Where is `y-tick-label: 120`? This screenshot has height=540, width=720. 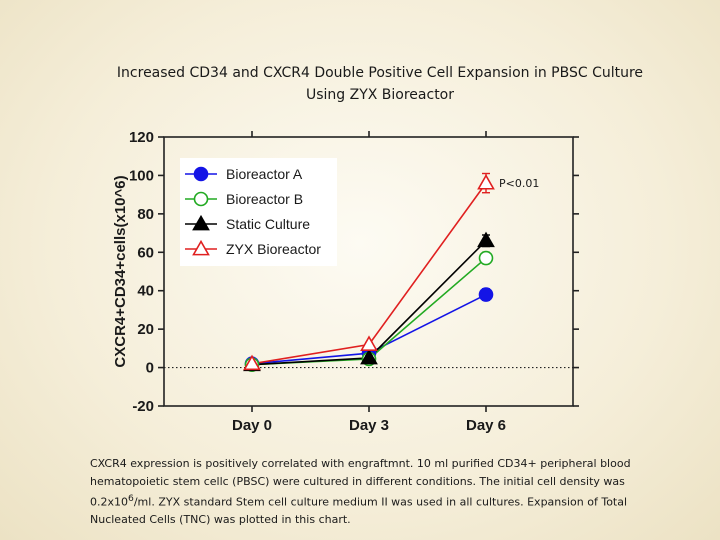 y-tick-label: 120 is located at coordinates (141, 137).